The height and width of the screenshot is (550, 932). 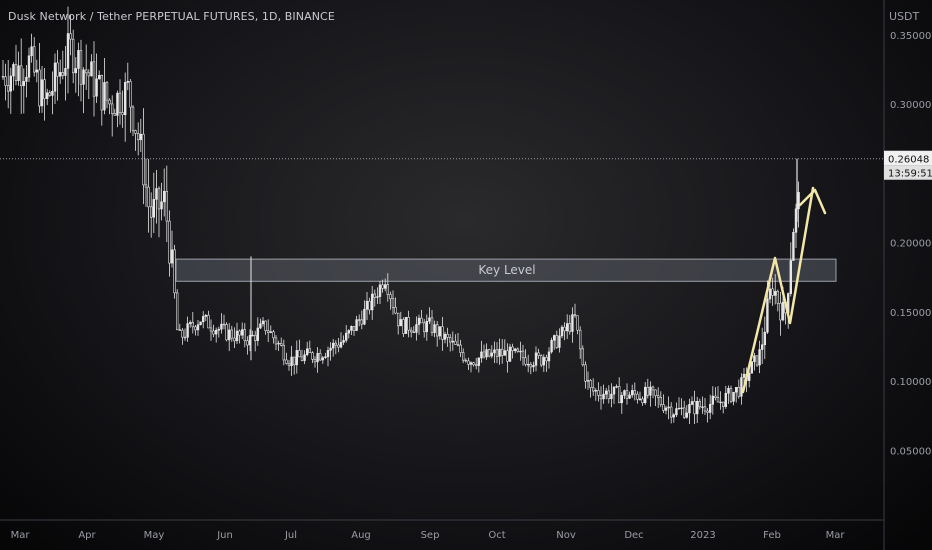 I want to click on x-tick-label: Jul, so click(x=290, y=535).